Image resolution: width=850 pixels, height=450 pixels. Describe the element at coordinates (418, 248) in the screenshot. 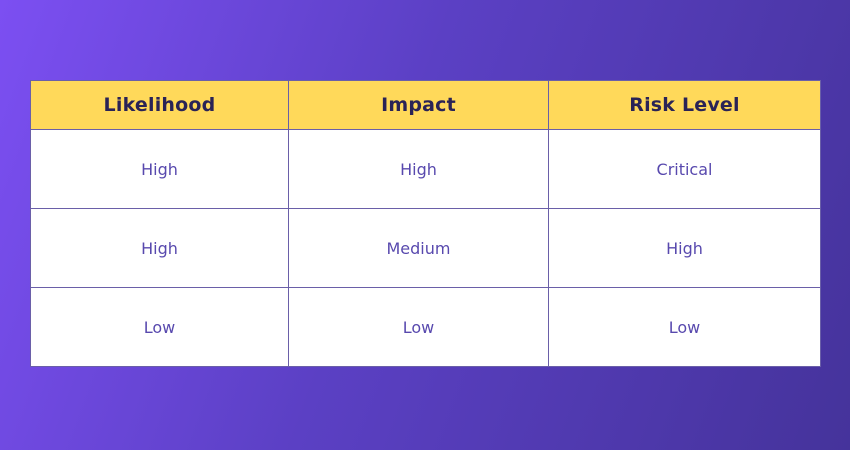

I see `cell-impact: Medium` at that location.